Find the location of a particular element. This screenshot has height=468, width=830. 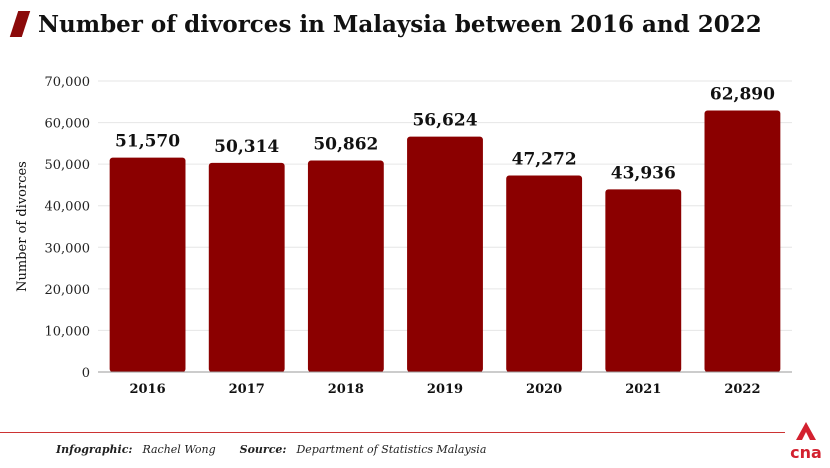

y-tick-label: 50,000 is located at coordinates (68, 165).